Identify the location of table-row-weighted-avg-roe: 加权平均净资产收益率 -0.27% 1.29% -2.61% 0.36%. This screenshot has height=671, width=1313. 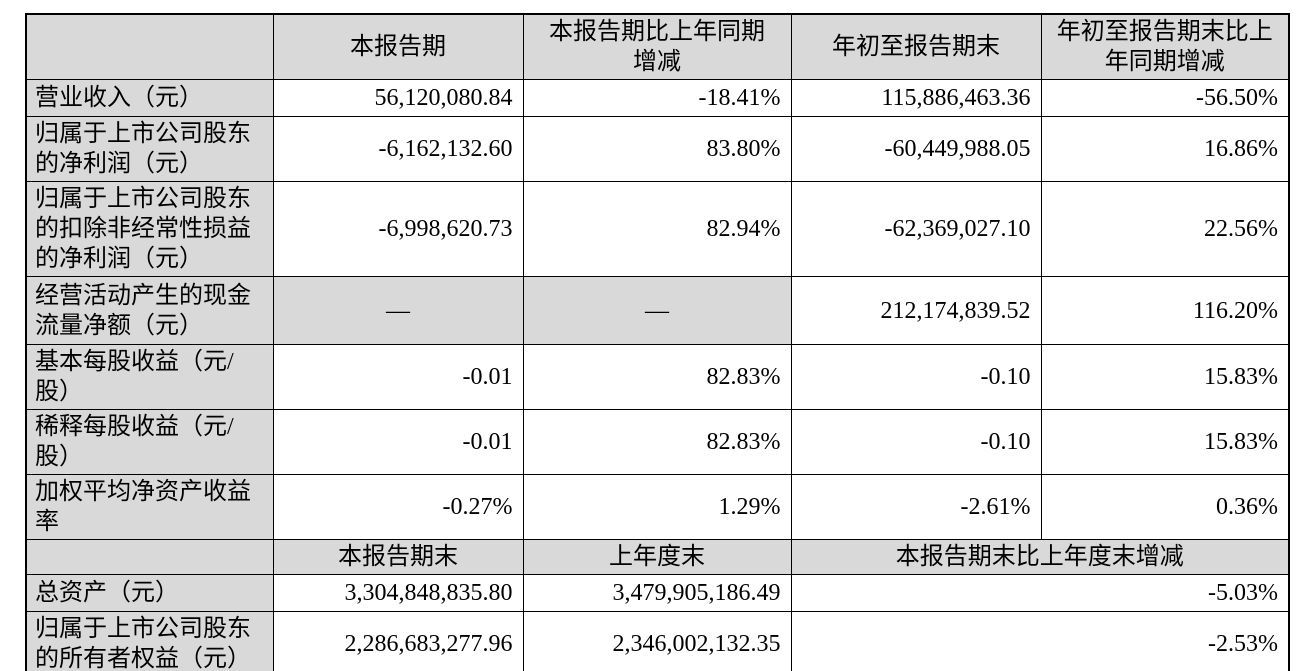
(657, 507).